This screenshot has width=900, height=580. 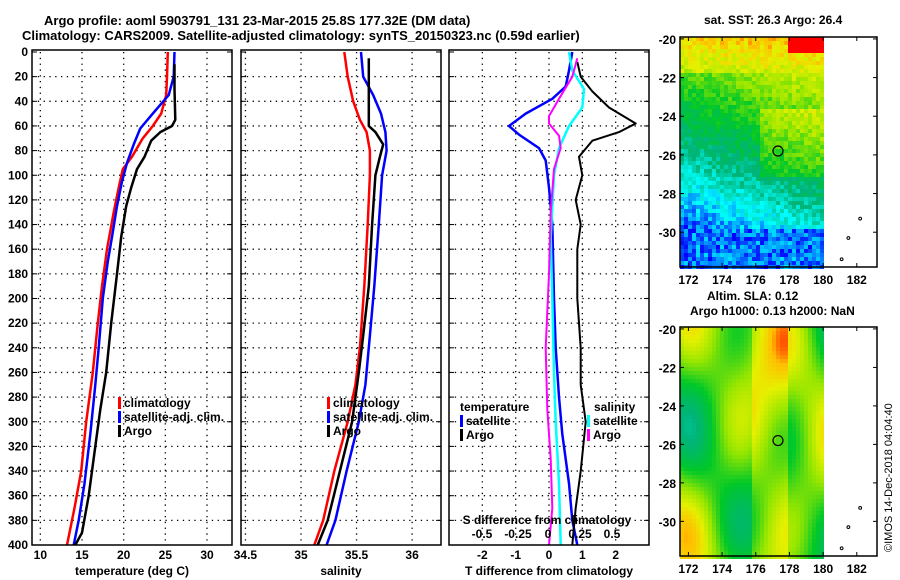 What do you see at coordinates (480, 435) in the screenshot?
I see `diff-legend-label: Argo` at bounding box center [480, 435].